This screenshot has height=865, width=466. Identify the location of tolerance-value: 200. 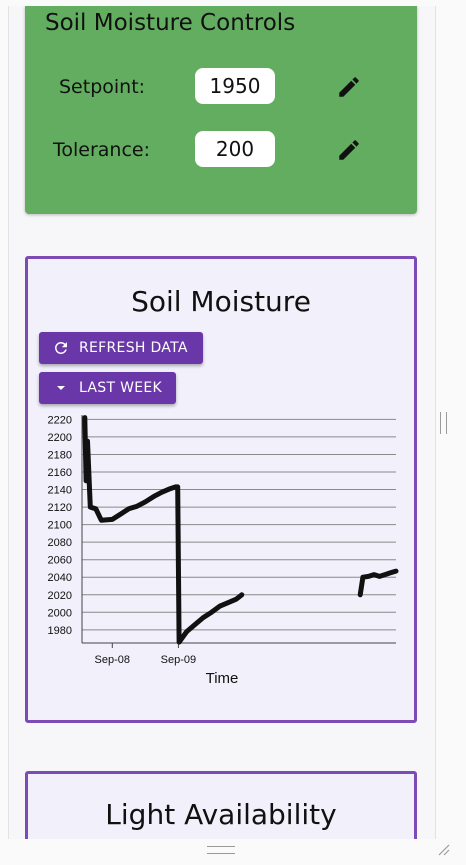
(235, 149).